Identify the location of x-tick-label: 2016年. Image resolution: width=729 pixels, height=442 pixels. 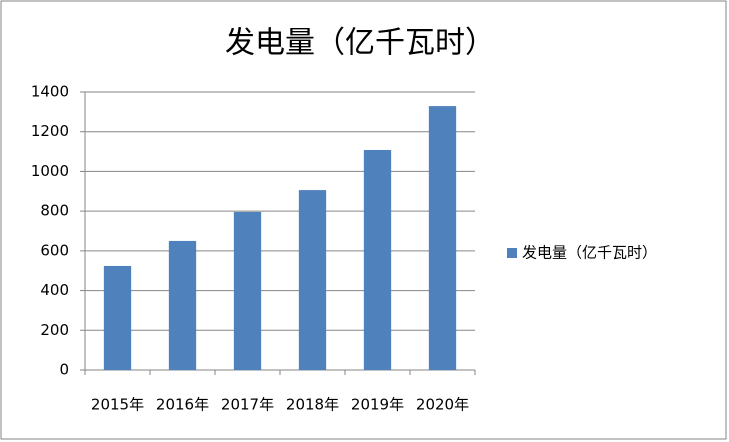
(182, 405).